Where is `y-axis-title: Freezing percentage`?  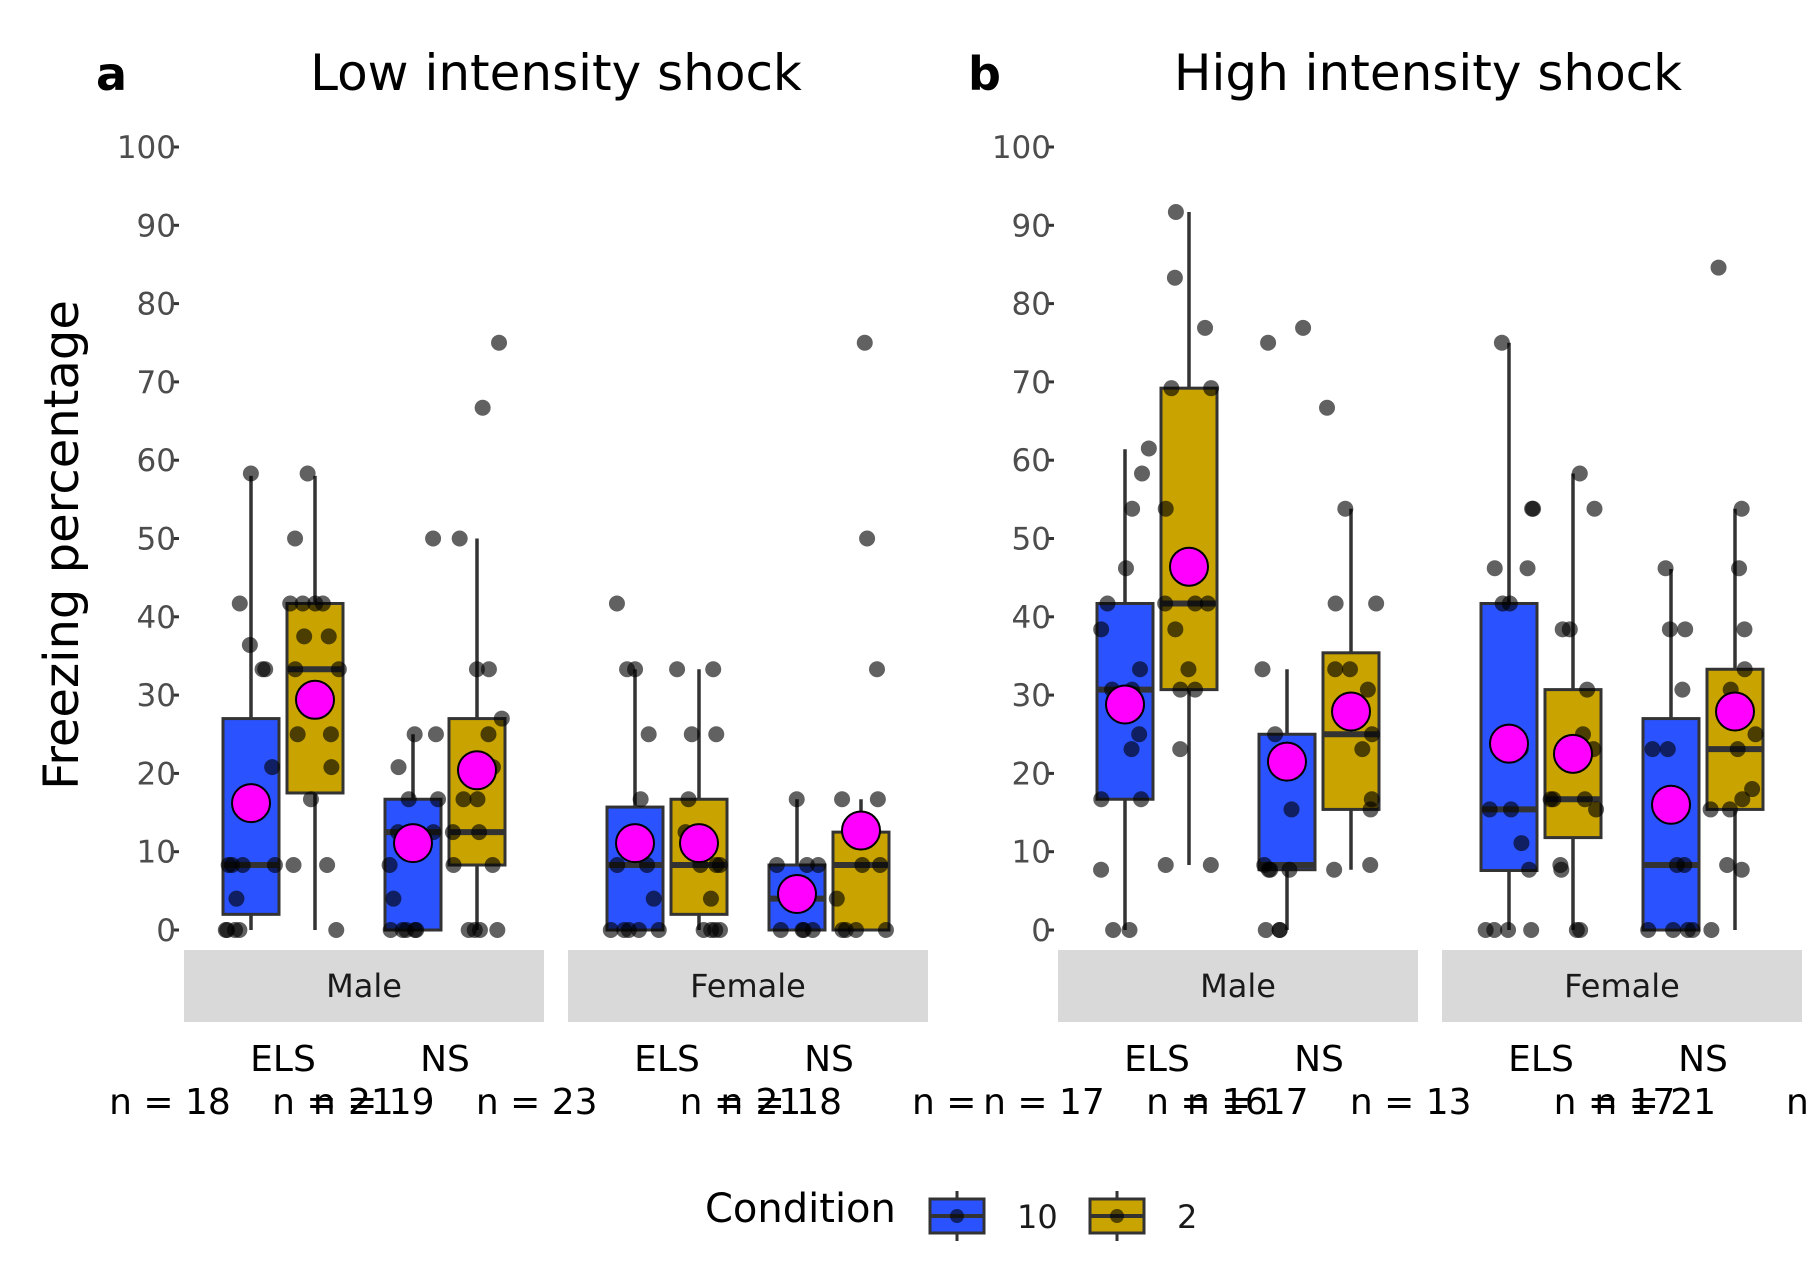 y-axis-title: Freezing percentage is located at coordinates (62, 545).